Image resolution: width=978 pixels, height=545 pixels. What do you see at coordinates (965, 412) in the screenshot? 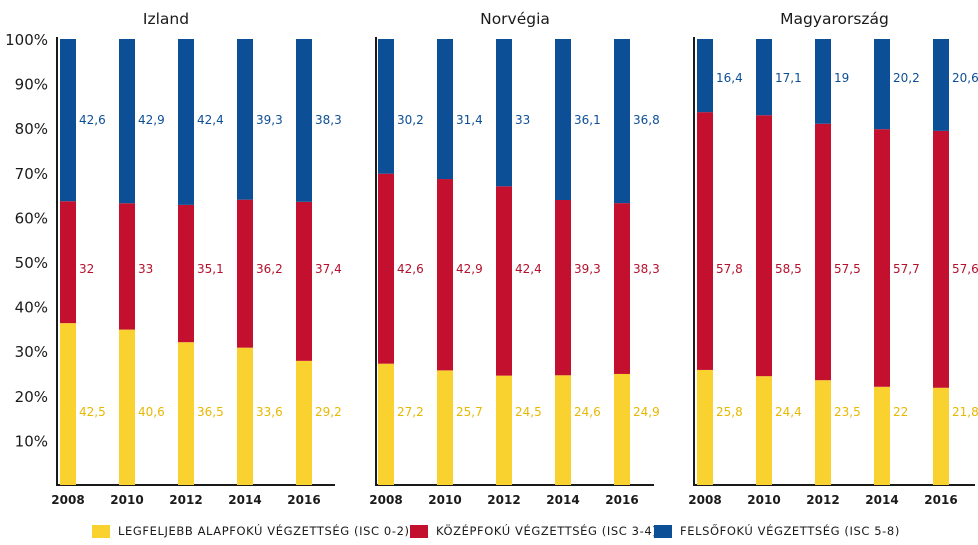
I see `data-label-low: 21,8` at bounding box center [965, 412].